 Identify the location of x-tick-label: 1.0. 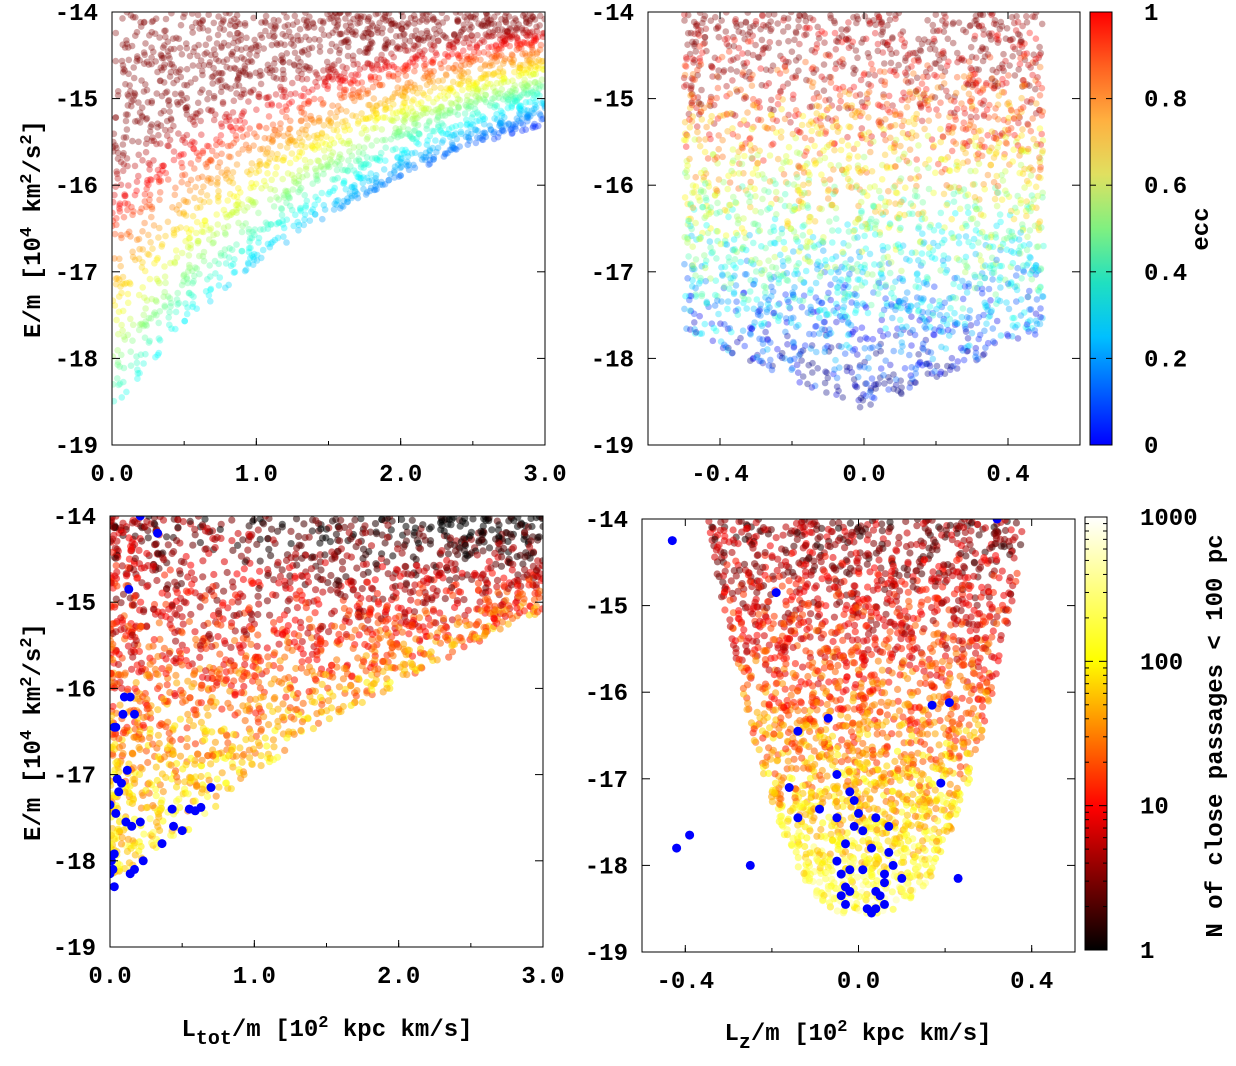
(256, 475).